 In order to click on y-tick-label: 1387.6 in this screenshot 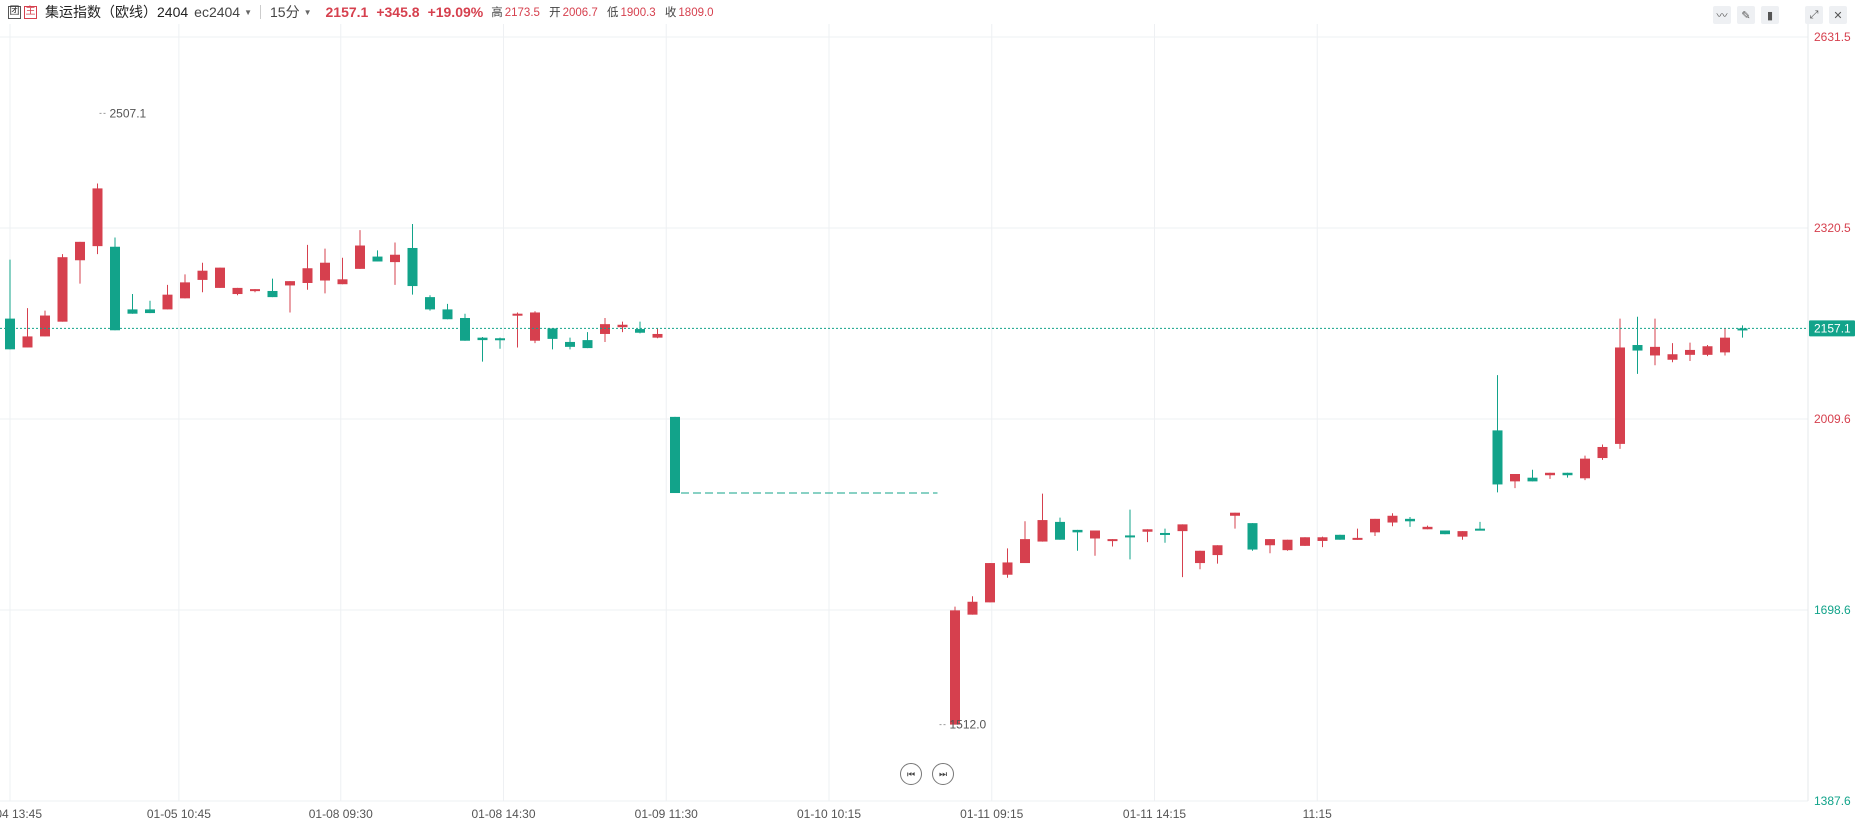, I will do `click(1832, 801)`.